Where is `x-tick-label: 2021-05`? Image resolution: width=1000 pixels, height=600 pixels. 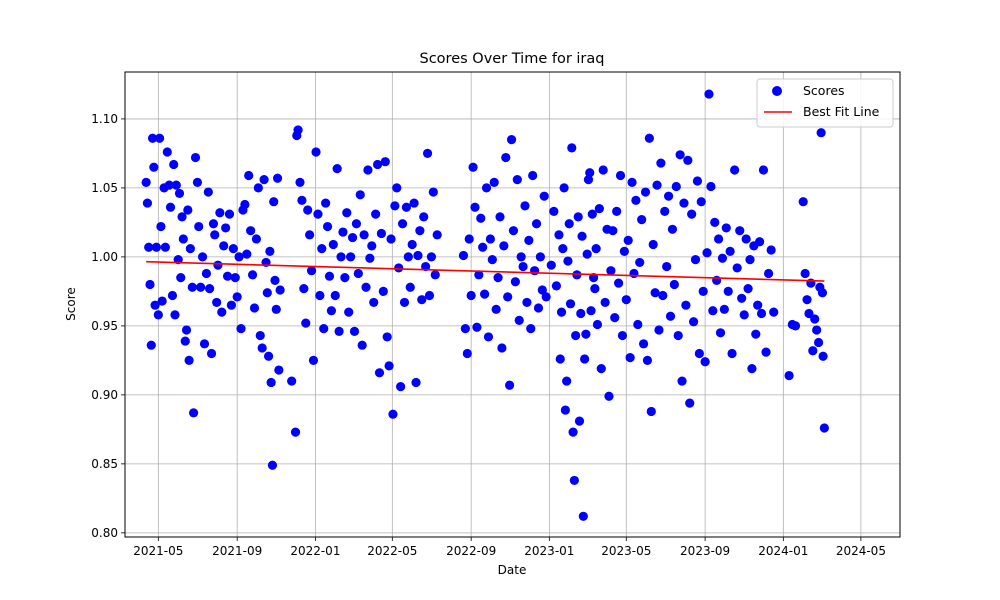
x-tick-label: 2021-05 is located at coordinates (158, 551).